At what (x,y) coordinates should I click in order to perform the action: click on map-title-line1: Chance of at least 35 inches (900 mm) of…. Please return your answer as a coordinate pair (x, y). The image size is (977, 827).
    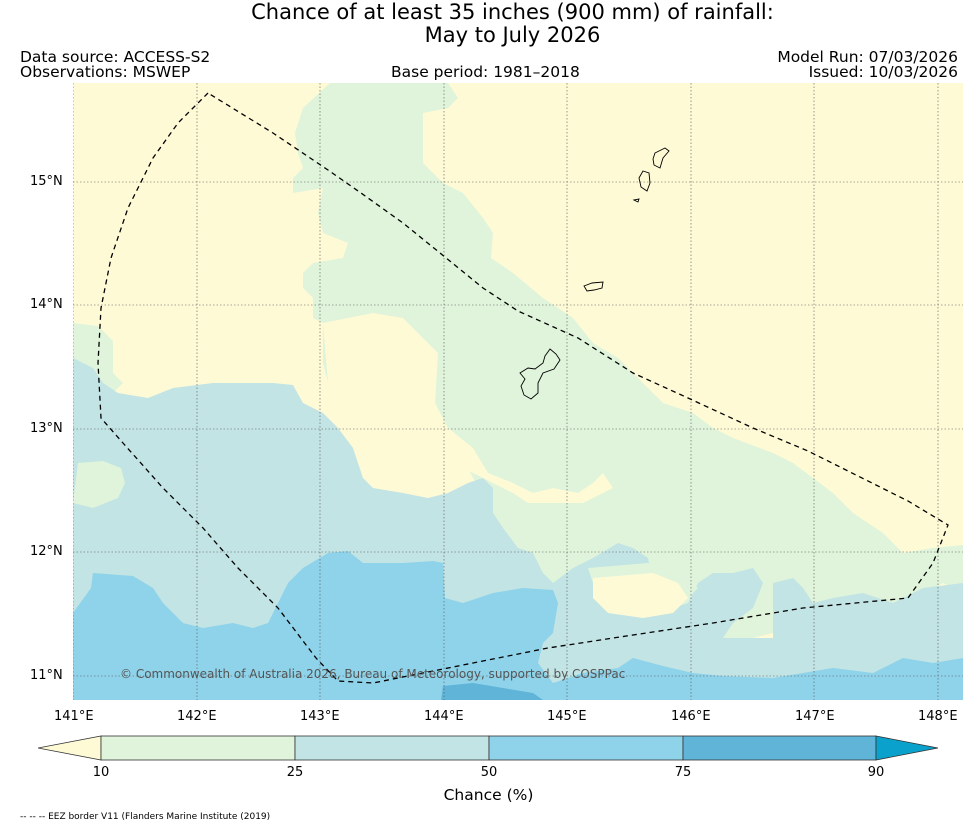
    Looking at the image, I should click on (512, 12).